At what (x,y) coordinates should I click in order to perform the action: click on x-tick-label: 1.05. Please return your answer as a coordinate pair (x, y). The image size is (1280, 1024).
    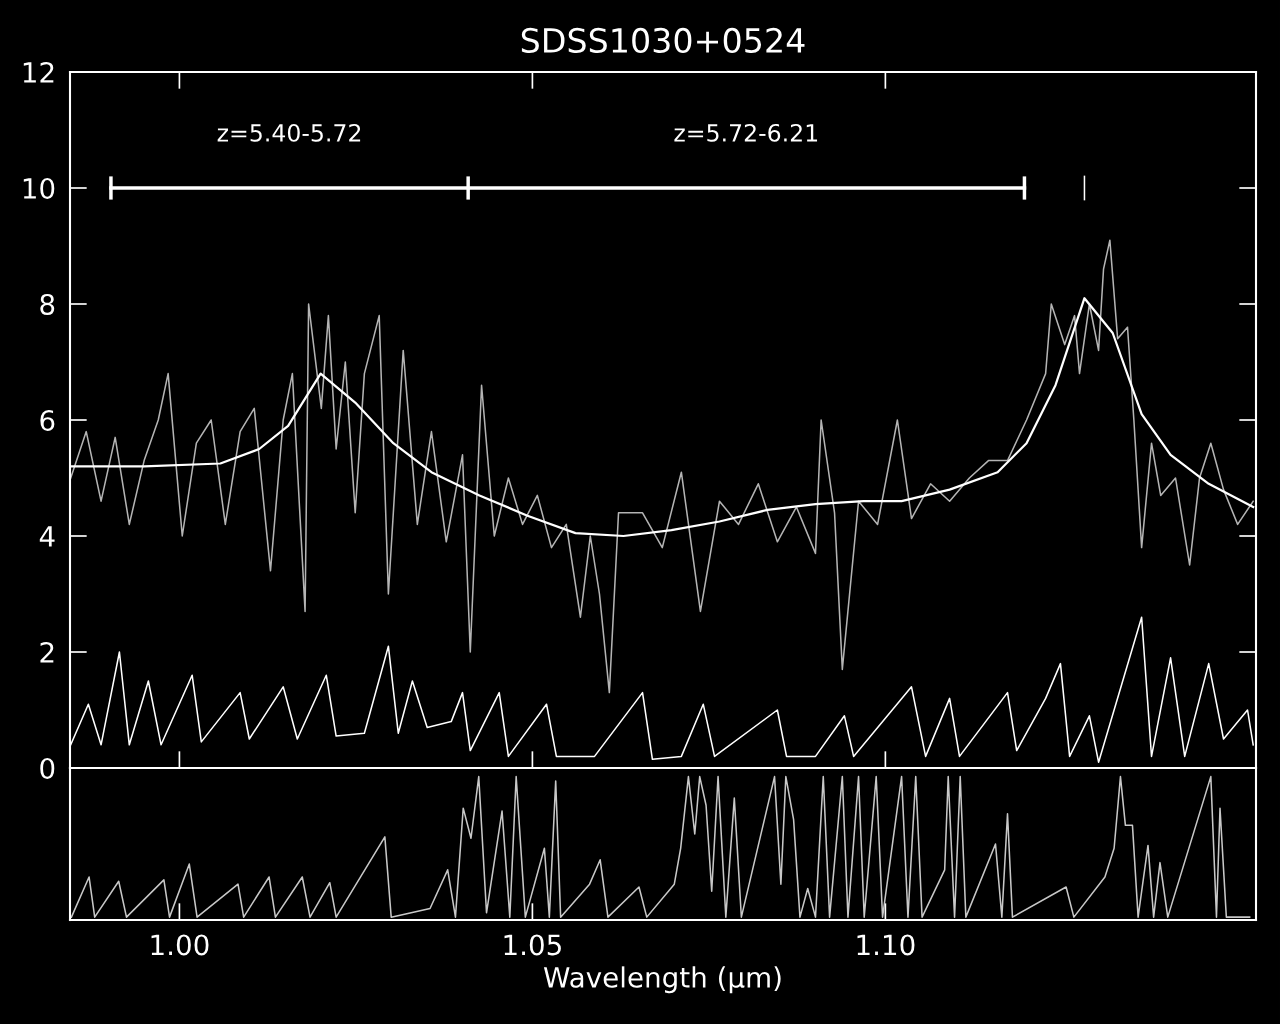
    Looking at the image, I should click on (532, 945).